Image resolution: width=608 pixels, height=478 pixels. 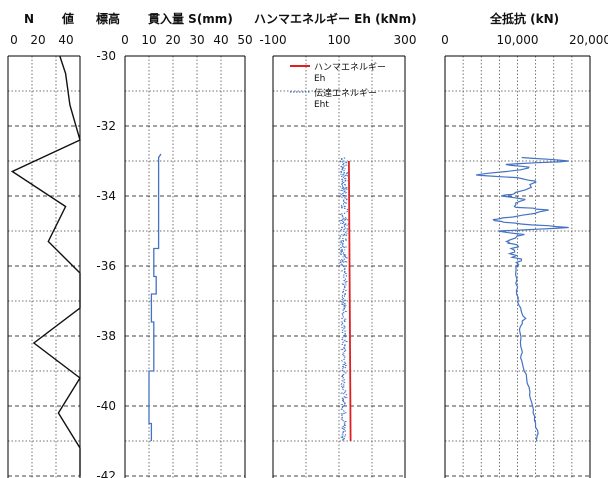 I want to click on depth-tick-label: -42, so click(x=106, y=473).